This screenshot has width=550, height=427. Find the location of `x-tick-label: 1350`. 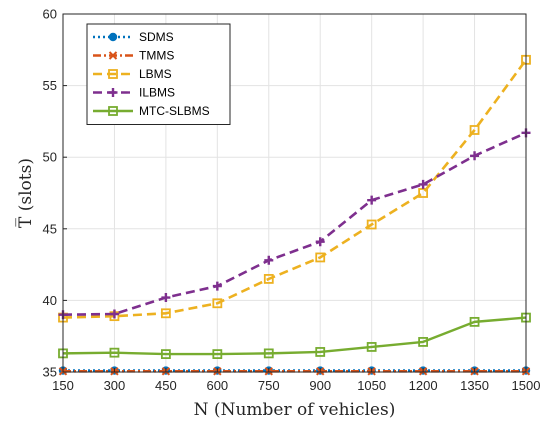

x-tick-label: 1350 is located at coordinates (474, 385).